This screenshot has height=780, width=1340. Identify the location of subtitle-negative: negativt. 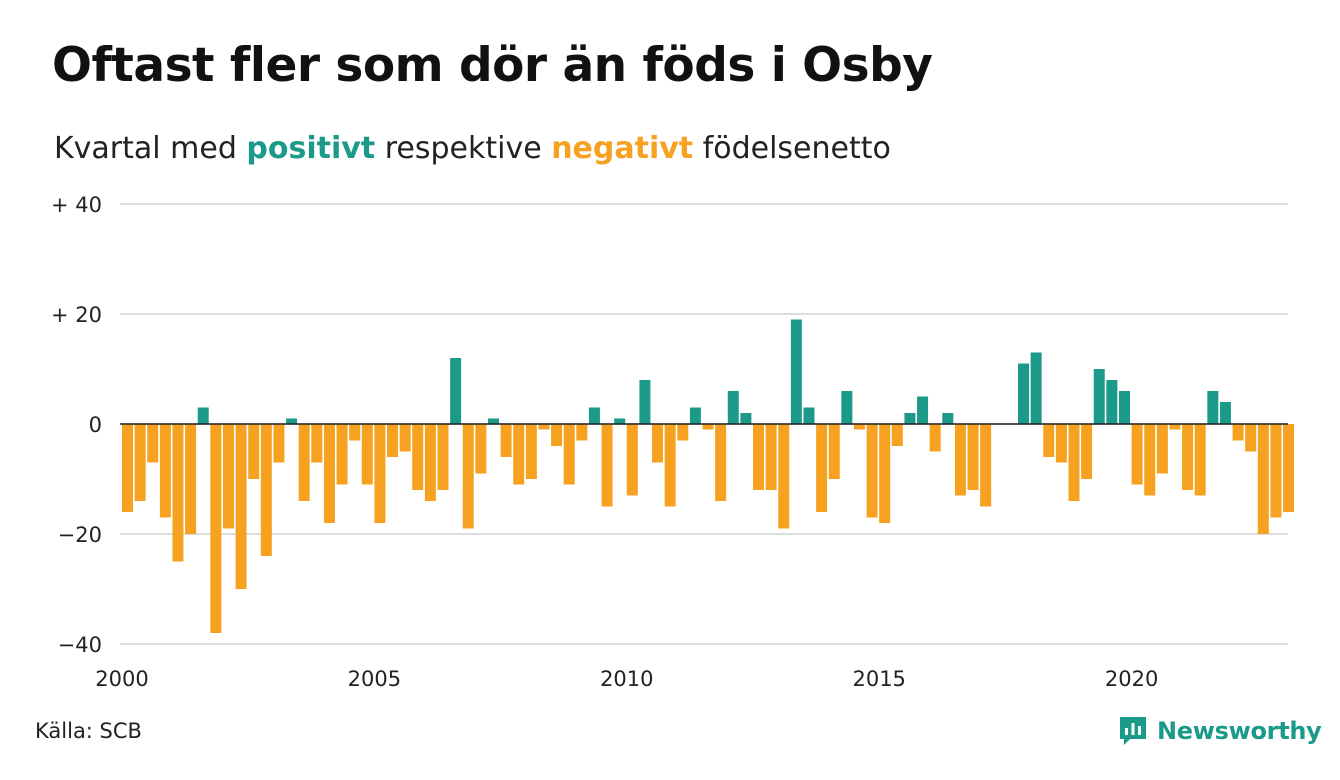
(622, 148).